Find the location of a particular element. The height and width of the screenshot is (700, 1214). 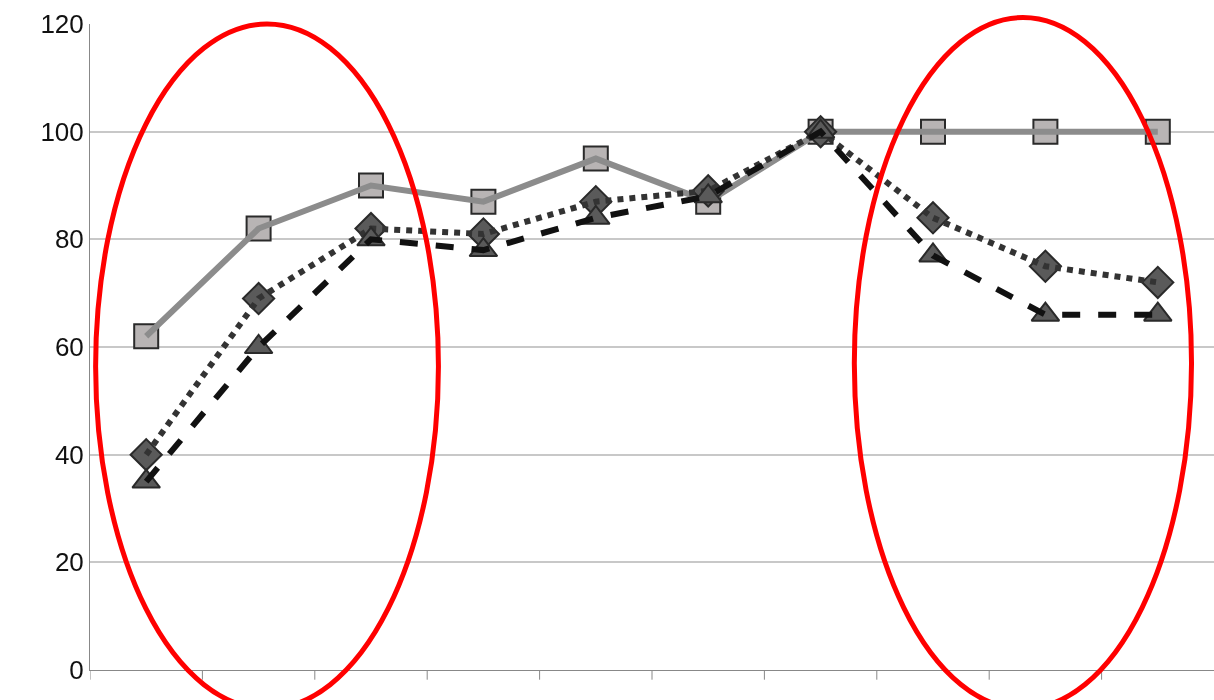

y-tick-label: 120 is located at coordinates (62, 24).